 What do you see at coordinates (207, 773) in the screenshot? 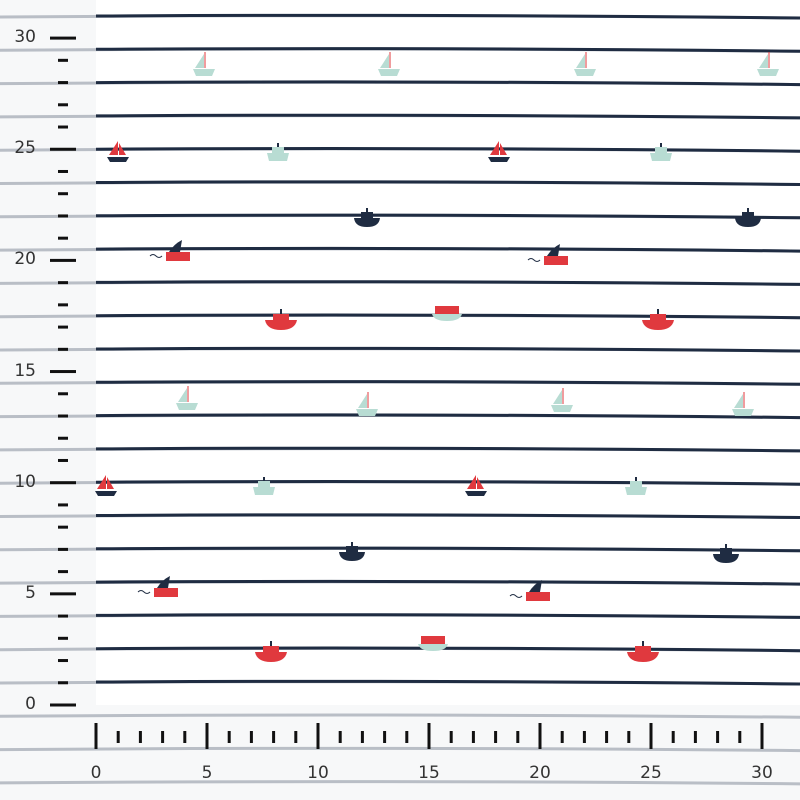
I see `horizontal-ruler-label: 5` at bounding box center [207, 773].